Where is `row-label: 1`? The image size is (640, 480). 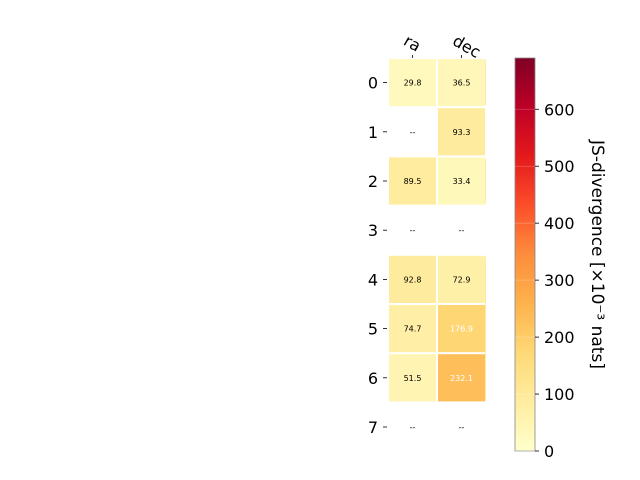 row-label: 1 is located at coordinates (373, 132).